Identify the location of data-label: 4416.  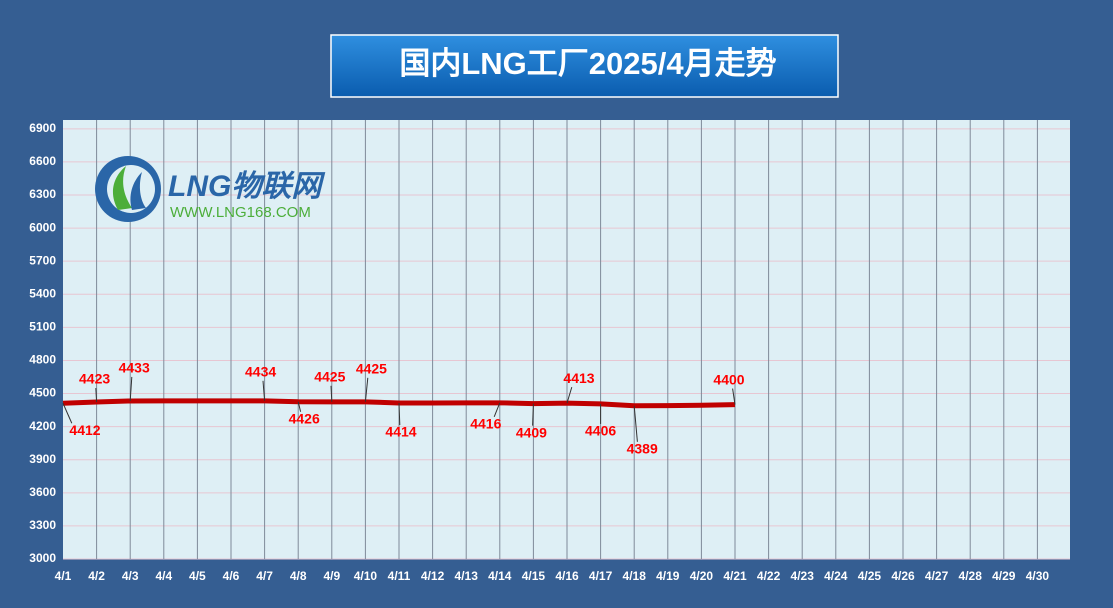
(485, 424).